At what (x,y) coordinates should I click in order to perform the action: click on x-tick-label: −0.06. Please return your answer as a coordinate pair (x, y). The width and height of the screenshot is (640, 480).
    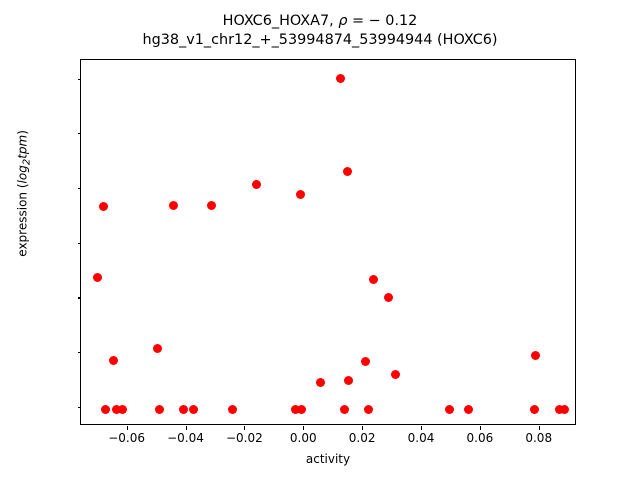
    Looking at the image, I should click on (127, 438).